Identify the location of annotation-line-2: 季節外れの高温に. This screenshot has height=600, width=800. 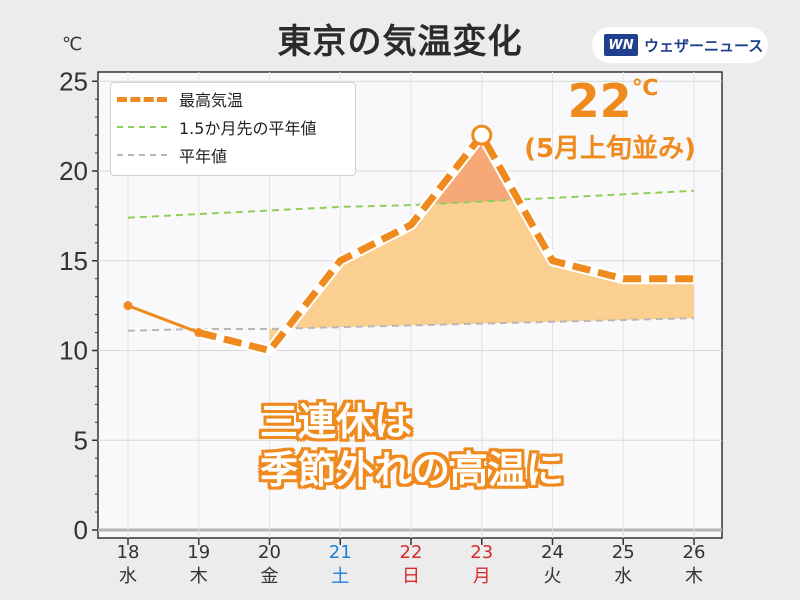
(412, 470).